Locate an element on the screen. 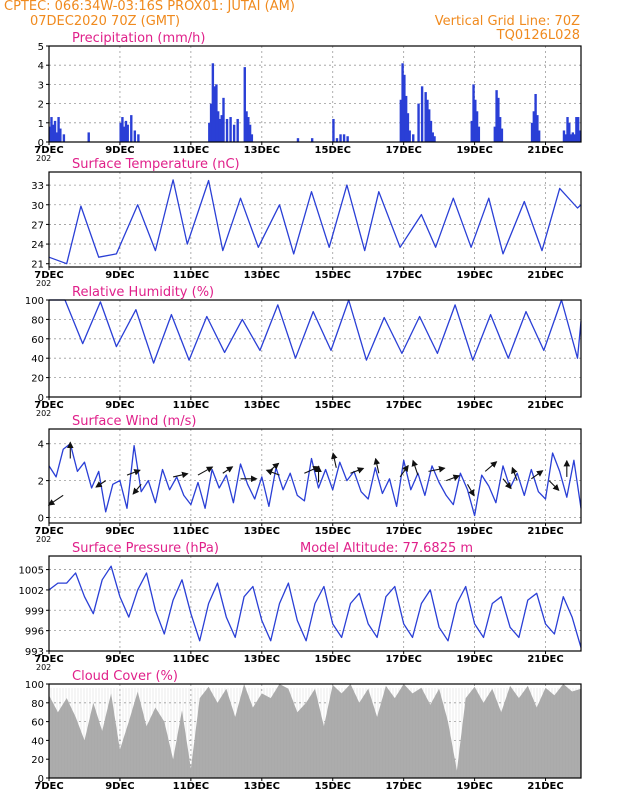 This screenshot has width=618, height=800. y-tick-label: 27 is located at coordinates (37, 225).